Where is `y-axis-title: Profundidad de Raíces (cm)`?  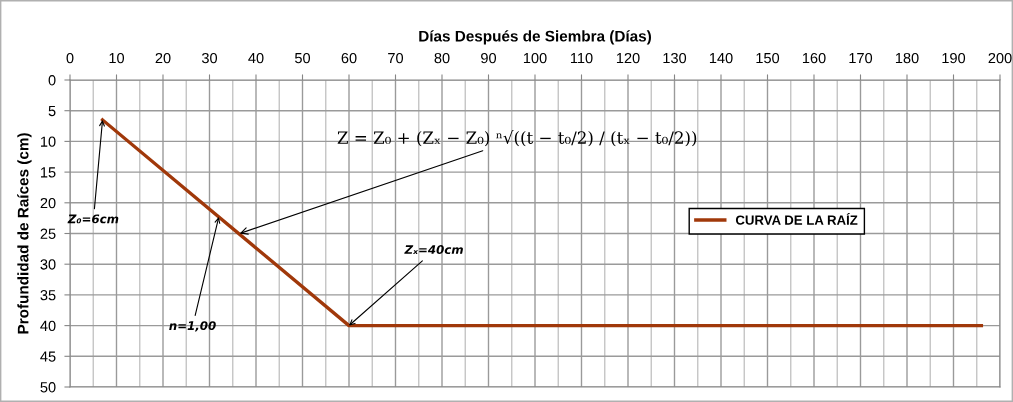 y-axis-title: Profundidad de Raíces (cm) is located at coordinates (24, 233).